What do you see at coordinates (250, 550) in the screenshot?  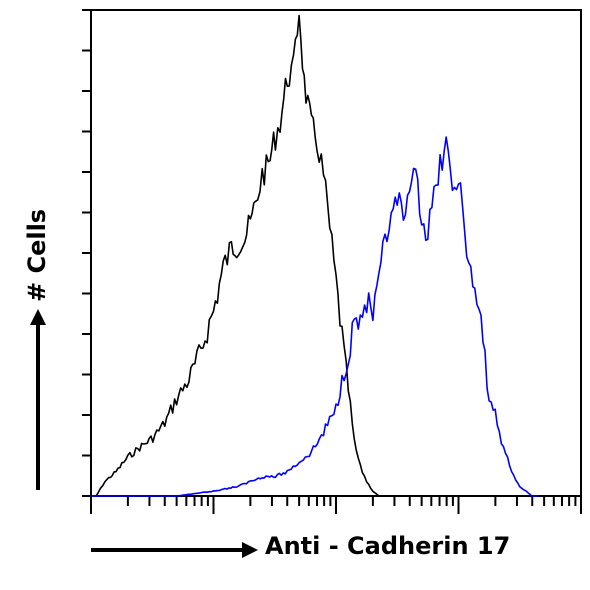 I see `x-arrow-head` at bounding box center [250, 550].